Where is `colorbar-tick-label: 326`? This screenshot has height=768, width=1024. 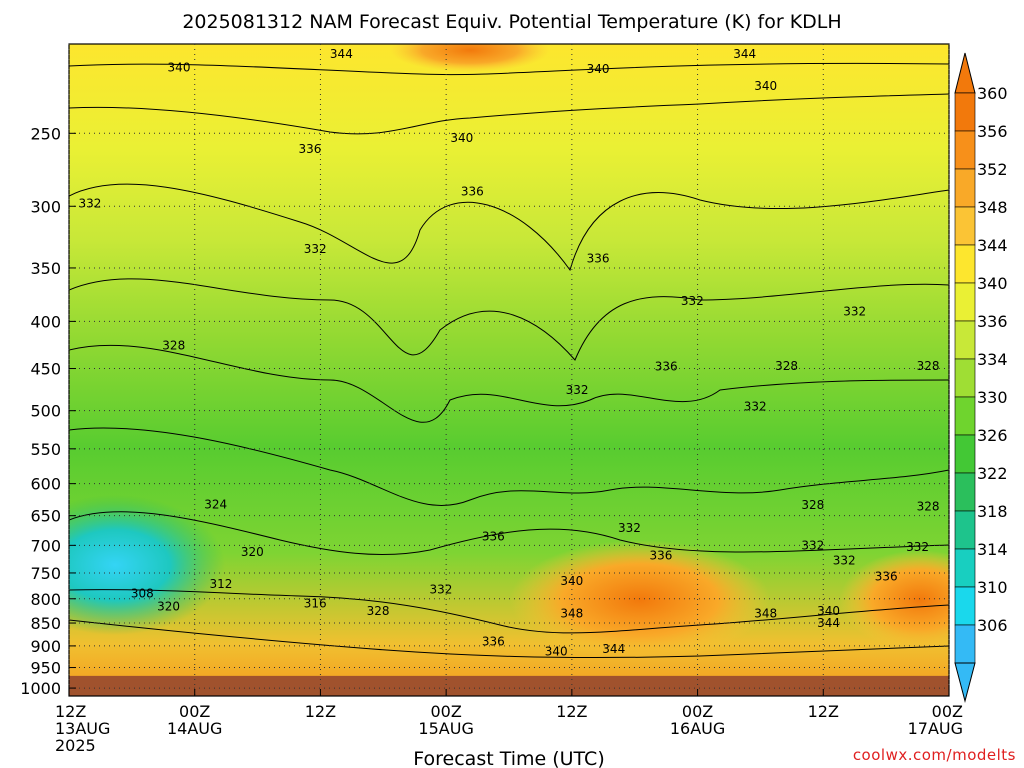 colorbar-tick-label: 326 is located at coordinates (992, 435).